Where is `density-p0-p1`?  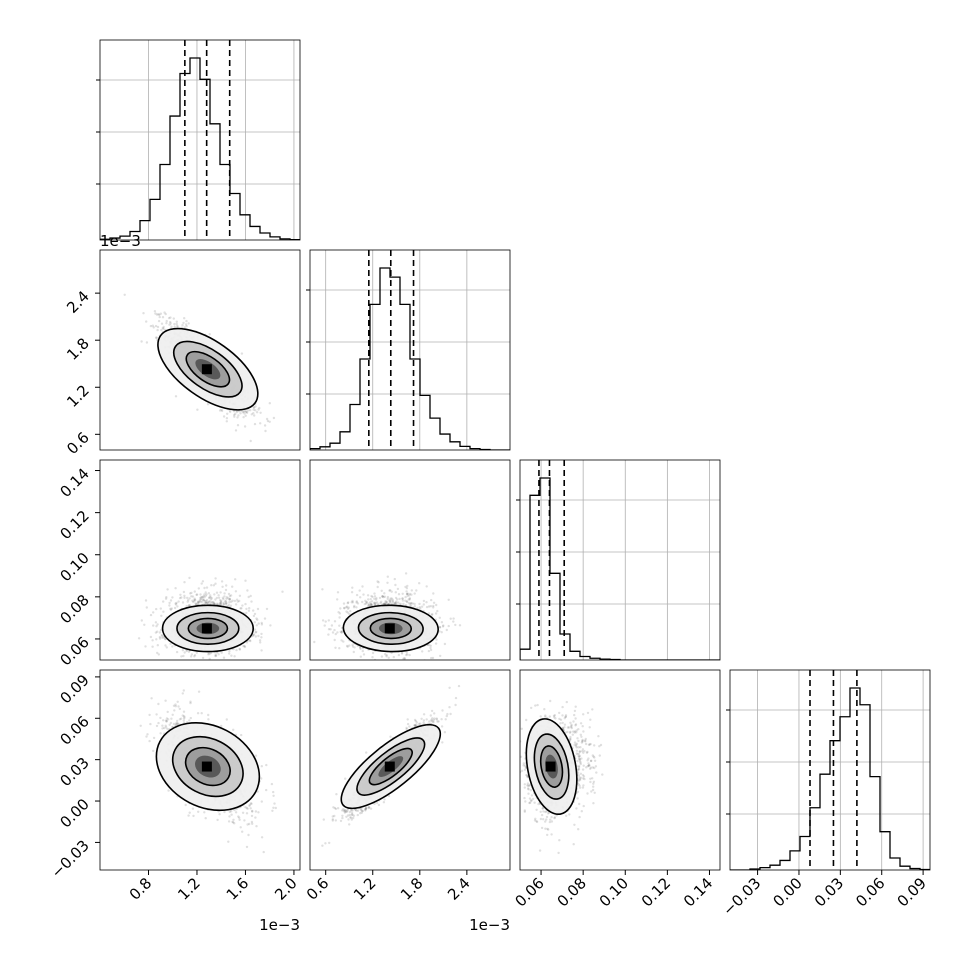
density-p0-p1 is located at coordinates (199, 368).